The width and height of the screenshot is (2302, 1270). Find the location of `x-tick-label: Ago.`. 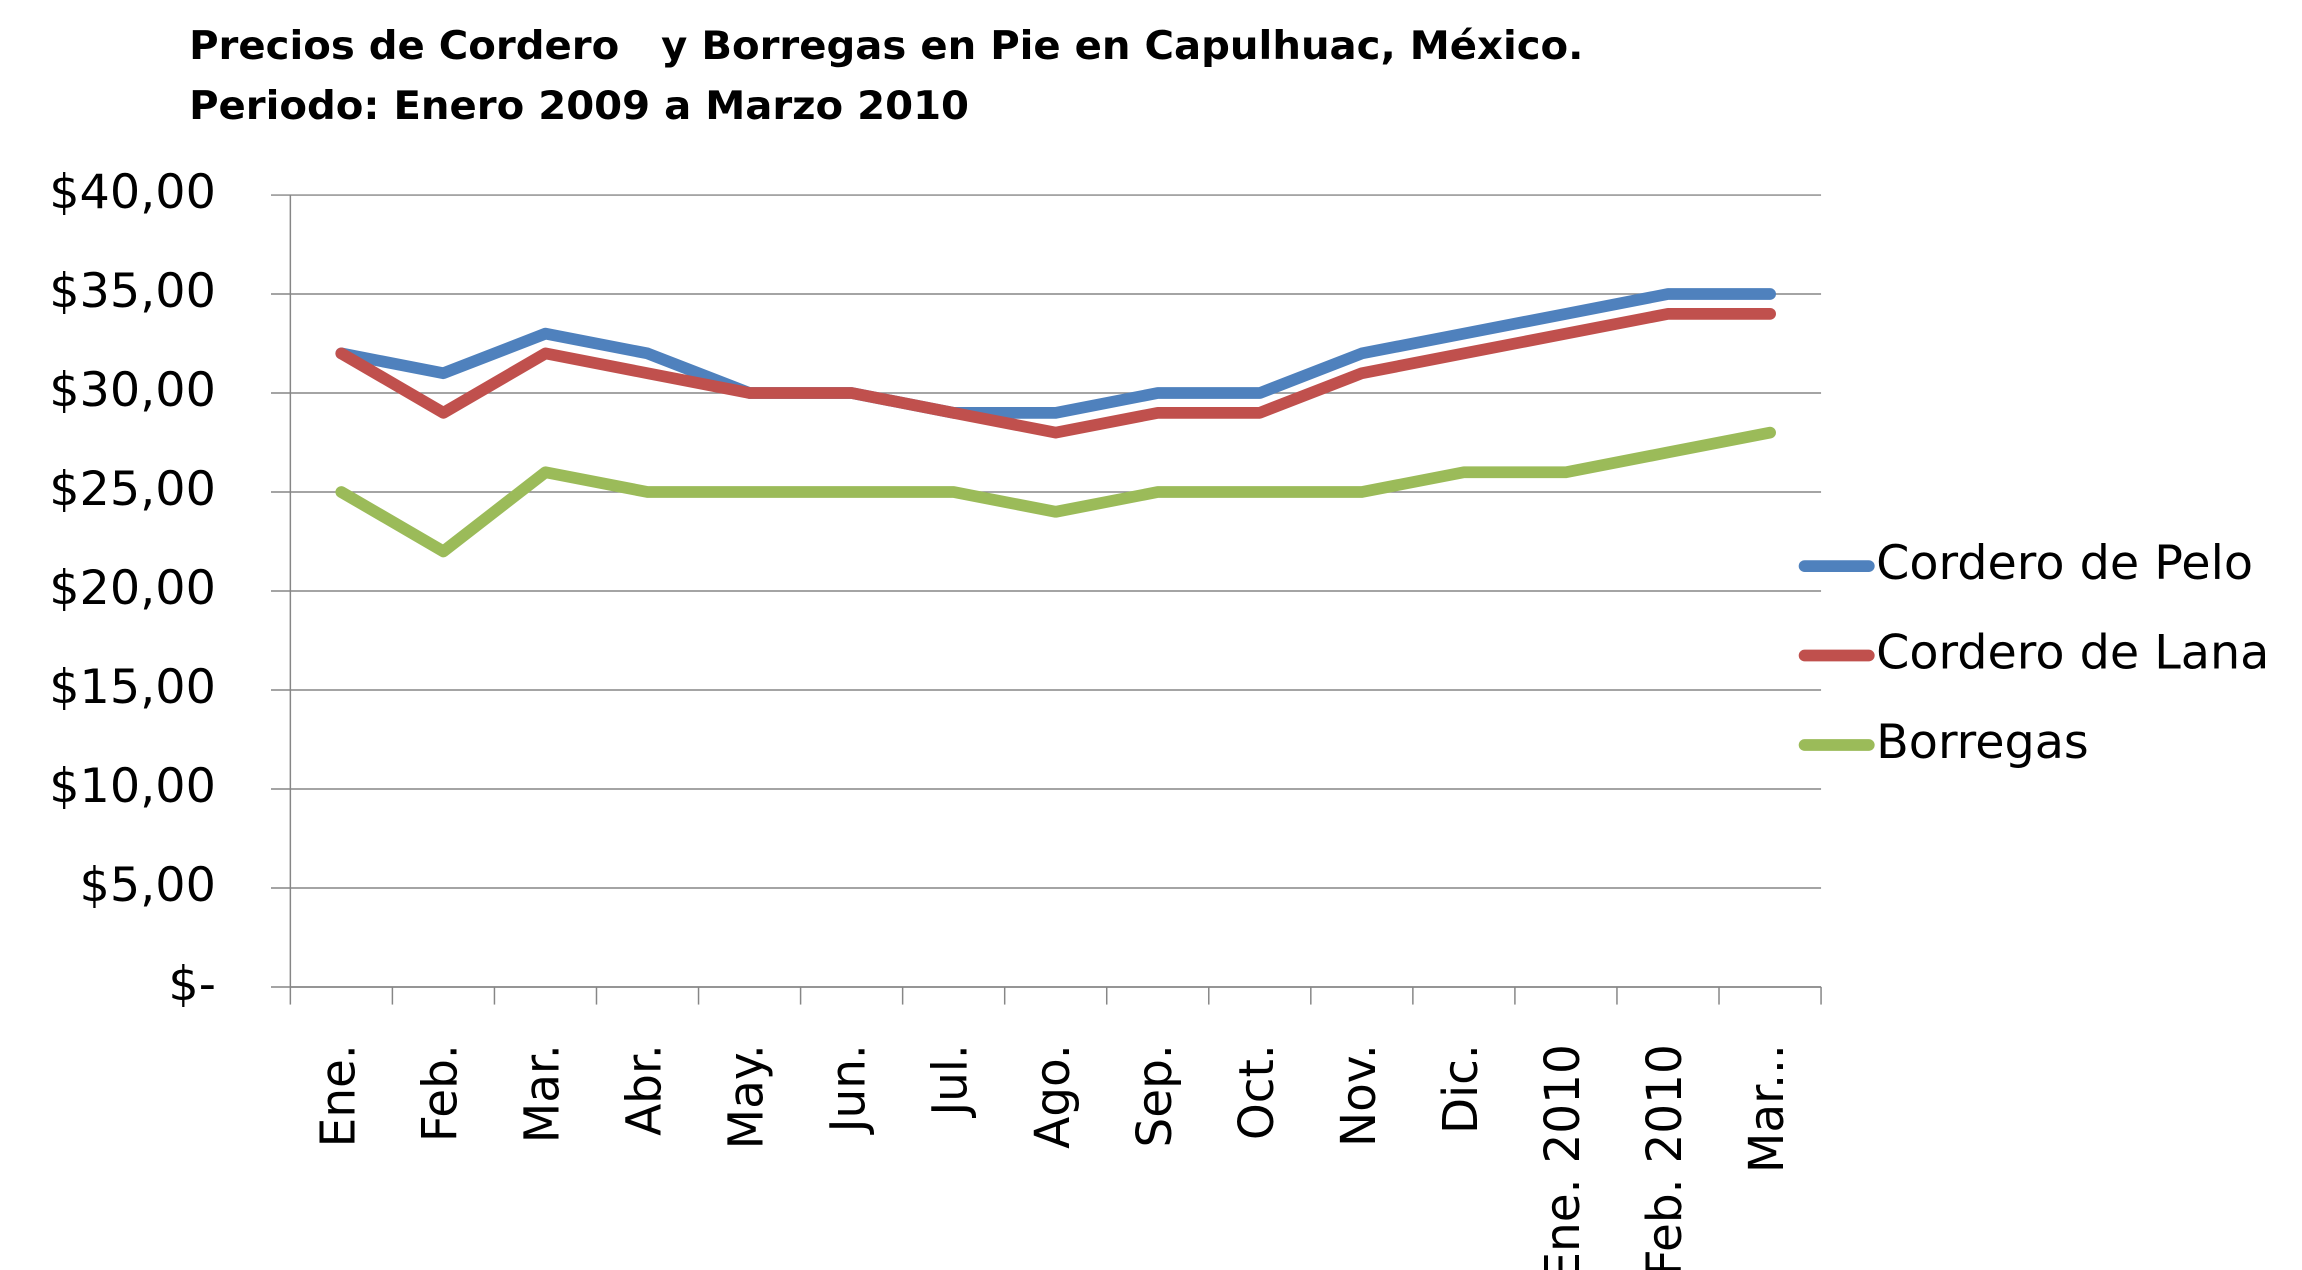

x-tick-label: Ago. is located at coordinates (1052, 1096).